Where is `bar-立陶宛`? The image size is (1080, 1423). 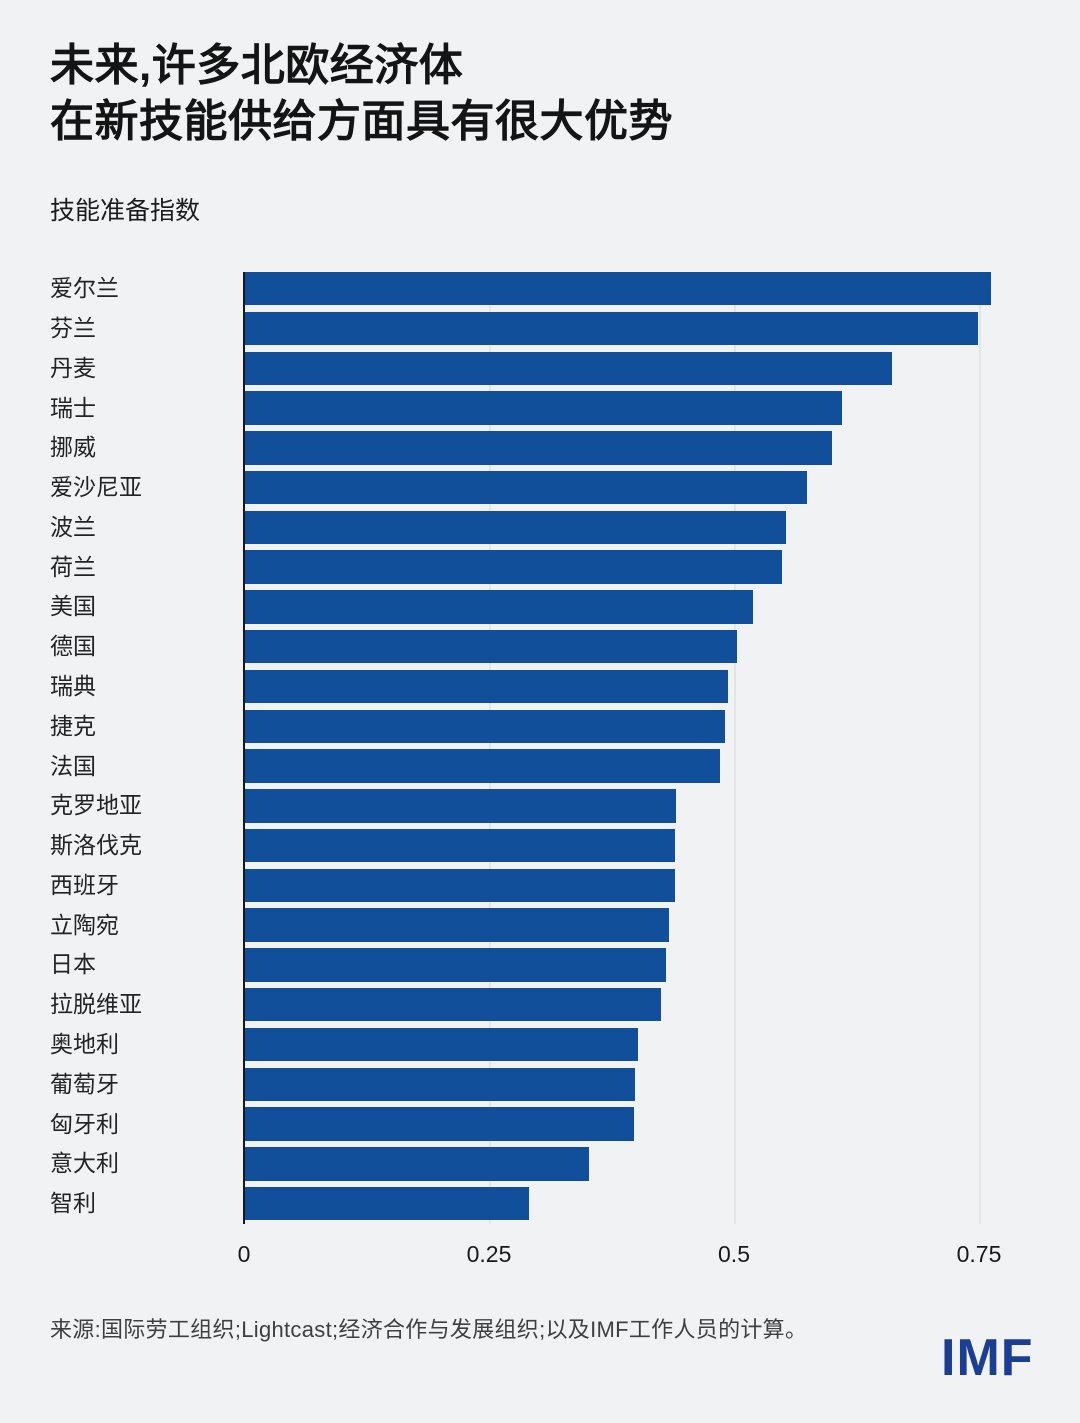
bar-立陶宛 is located at coordinates (457, 925).